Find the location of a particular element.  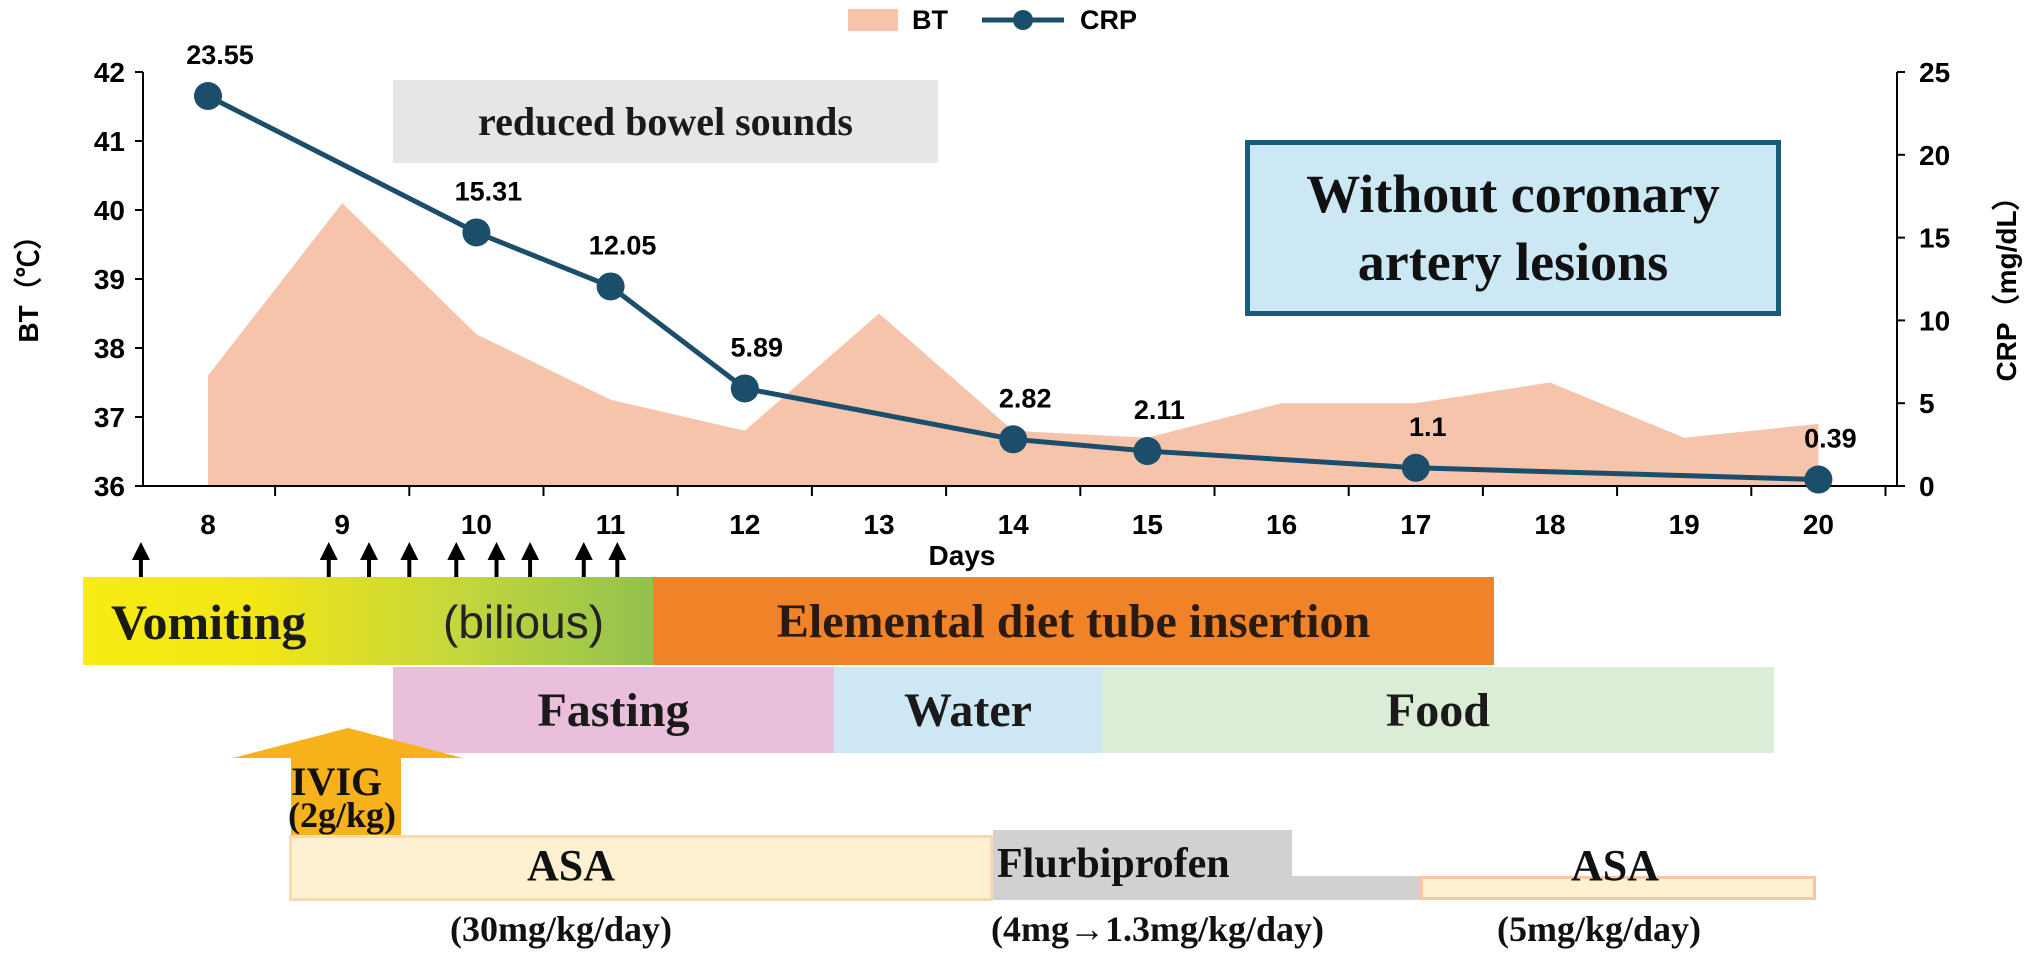

x-tick-label: 9 is located at coordinates (342, 524).